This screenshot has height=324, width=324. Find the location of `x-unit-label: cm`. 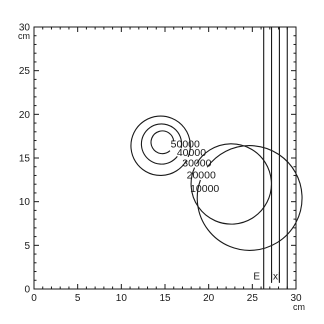

x-unit-label: cm is located at coordinates (299, 307).